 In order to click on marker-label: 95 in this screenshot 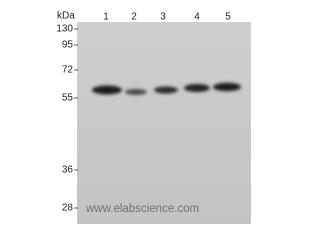, I will do `click(68, 45)`.